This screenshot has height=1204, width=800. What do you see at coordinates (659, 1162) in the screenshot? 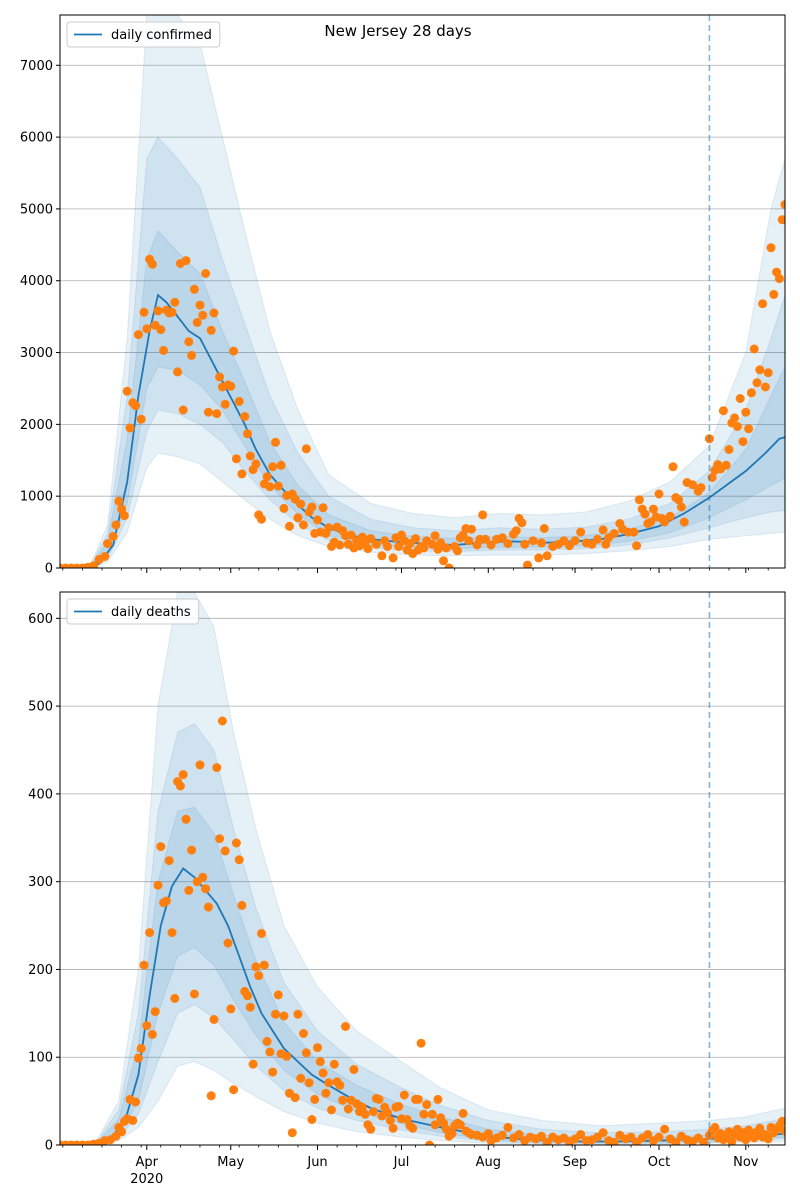
I see `x-tick-label: Oct` at bounding box center [659, 1162].